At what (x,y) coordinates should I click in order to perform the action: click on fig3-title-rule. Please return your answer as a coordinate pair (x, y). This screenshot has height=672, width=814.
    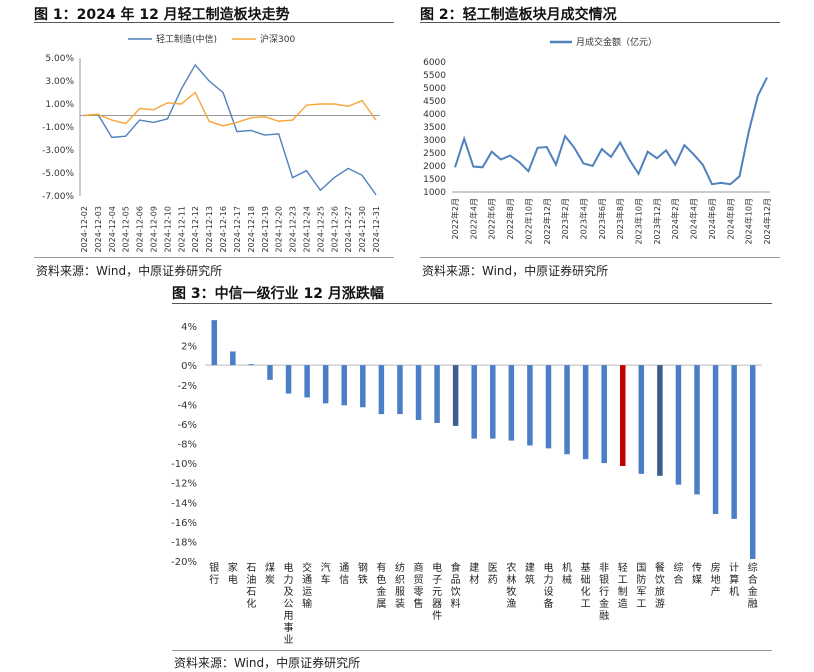
    Looking at the image, I should click on (472, 303).